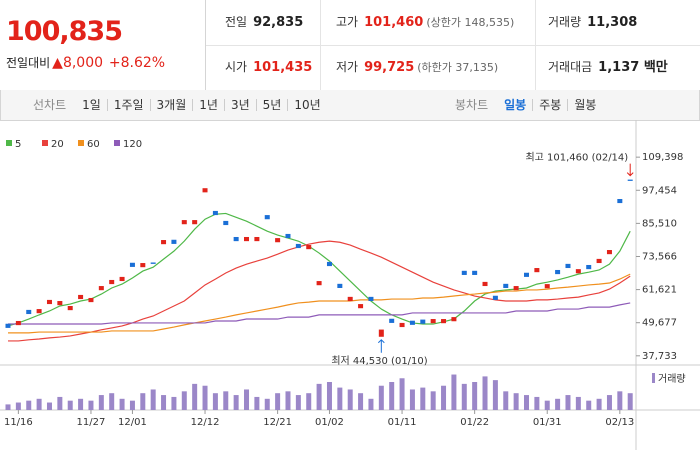 This screenshot has height=450, width=700. What do you see at coordinates (329, 422) in the screenshot?
I see `x-tick-label: 01/02` at bounding box center [329, 422].